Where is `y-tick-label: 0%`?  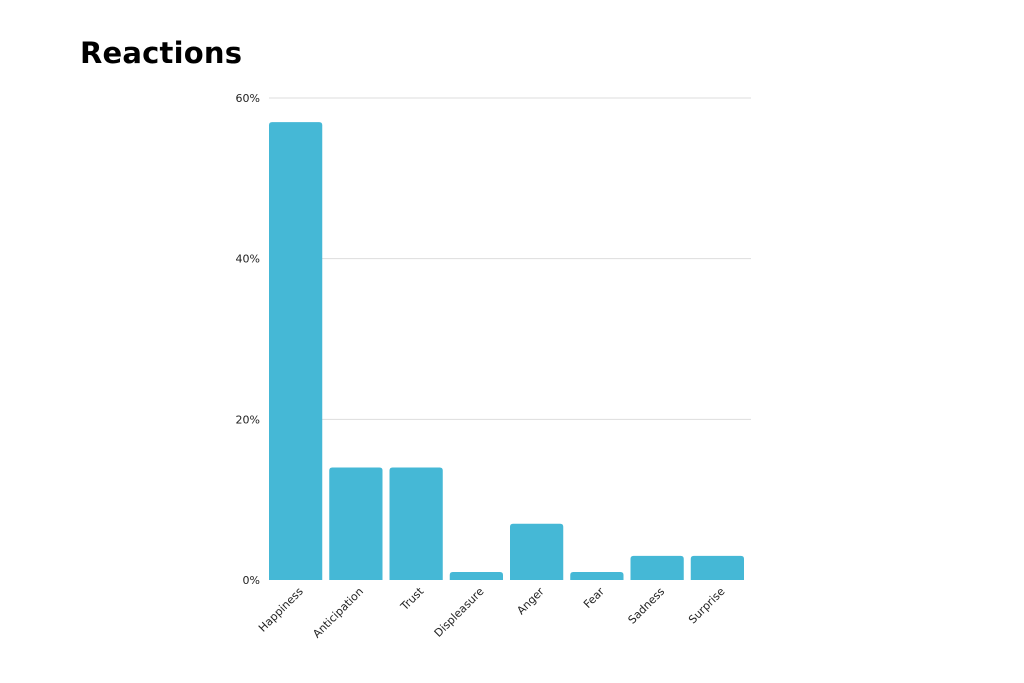
y-tick-label: 0% is located at coordinates (251, 580).